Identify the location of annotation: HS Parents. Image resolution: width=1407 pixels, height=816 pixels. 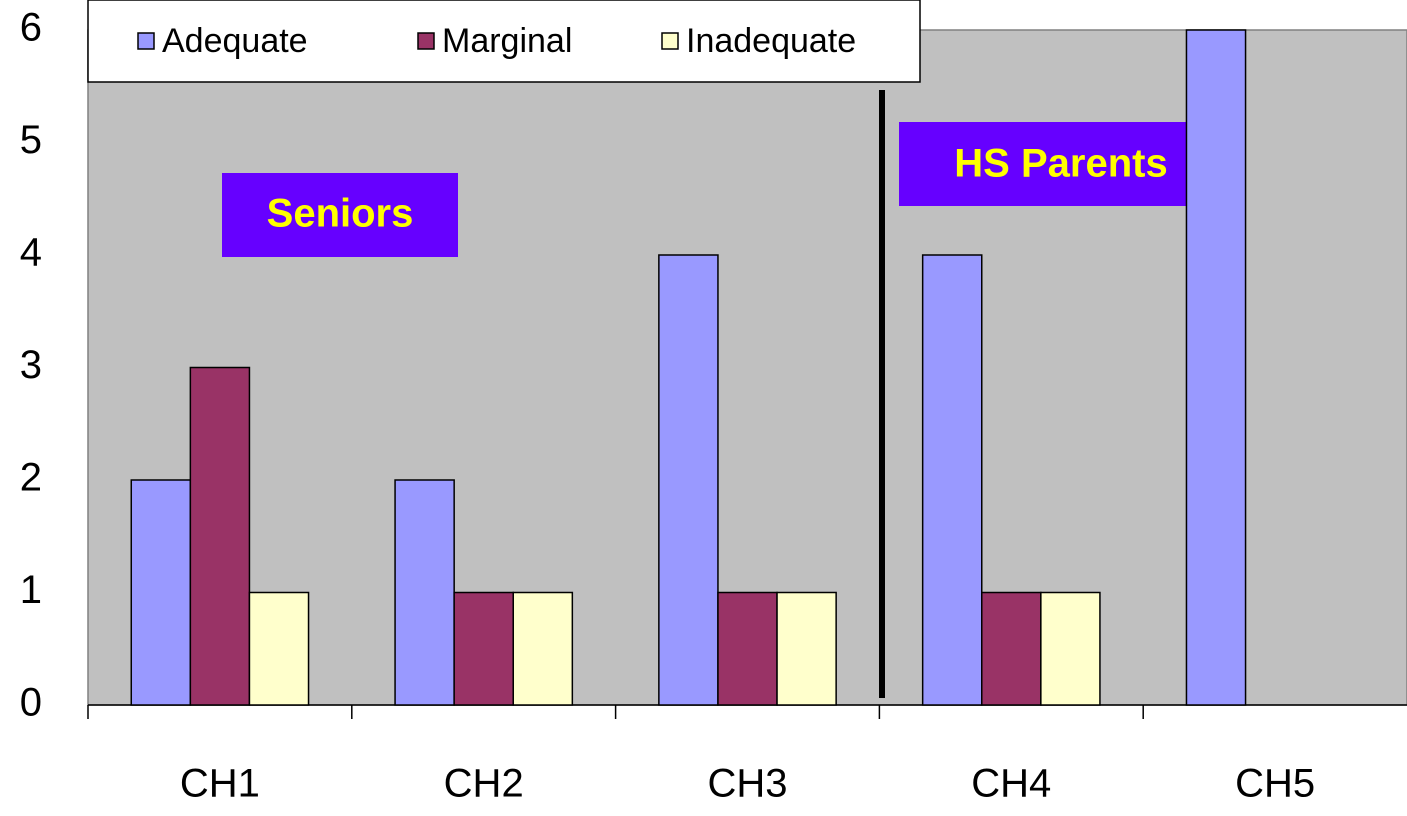
(1060, 164).